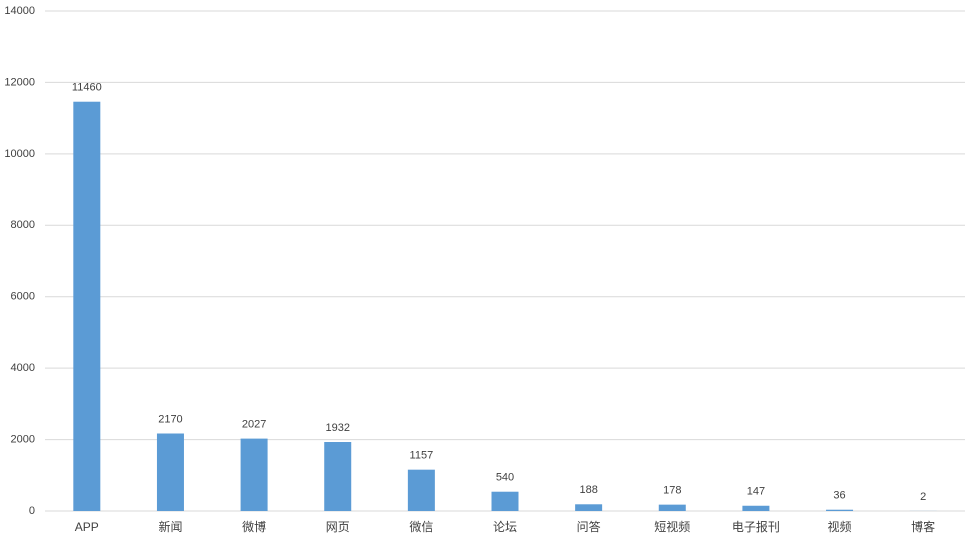  What do you see at coordinates (19, 82) in the screenshot?
I see `y-tick-label: 12000` at bounding box center [19, 82].